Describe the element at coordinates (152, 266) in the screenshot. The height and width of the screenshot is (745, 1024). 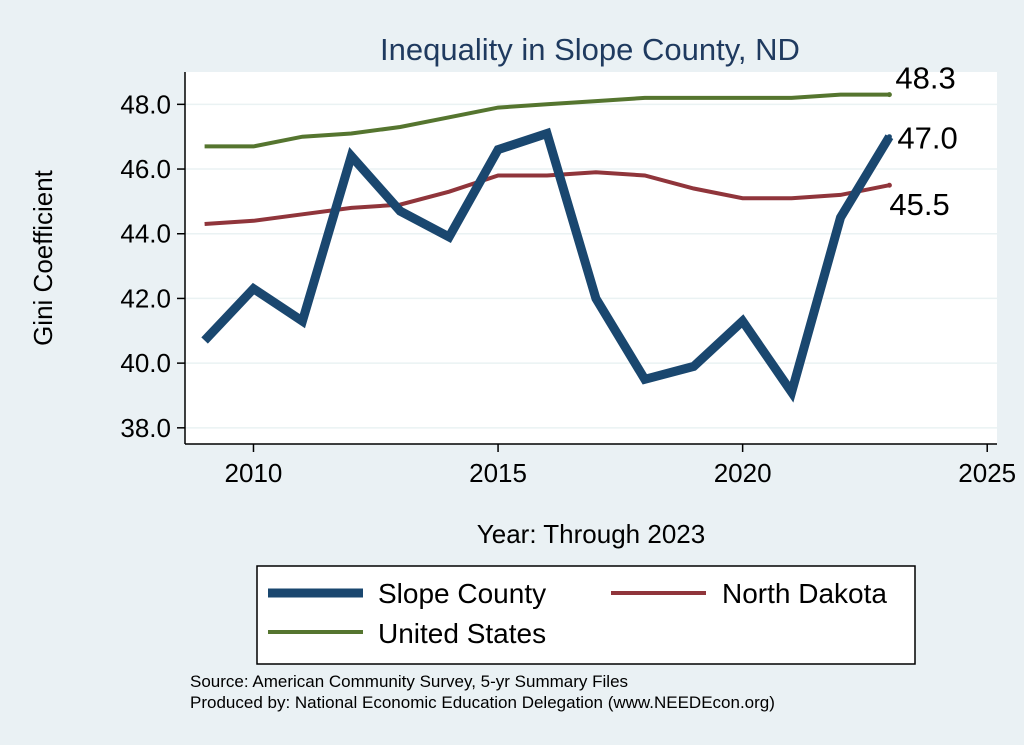
I see `y-axis: 38.0 40.0 42.0 44.0 46.0 48.0` at that location.